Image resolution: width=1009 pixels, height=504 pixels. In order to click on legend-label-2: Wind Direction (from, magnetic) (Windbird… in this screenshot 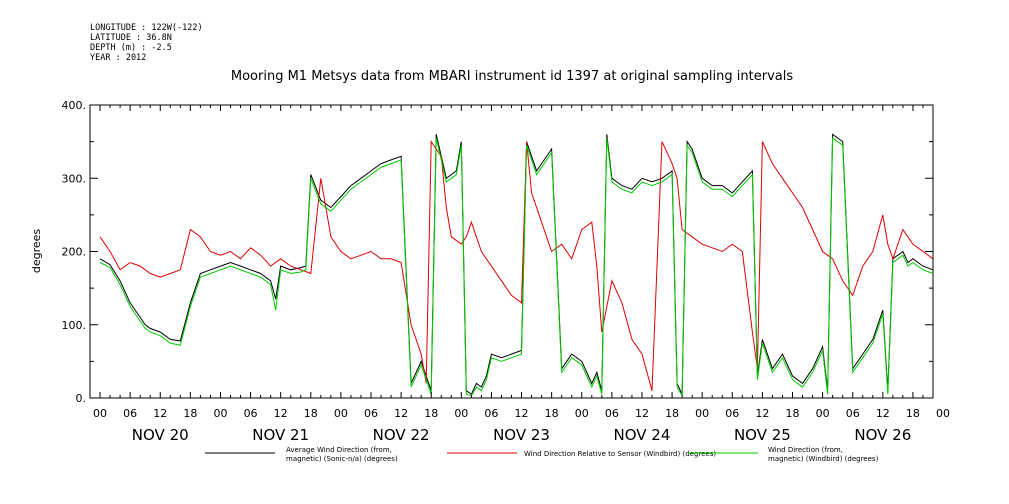, I will do `click(823, 454)`.